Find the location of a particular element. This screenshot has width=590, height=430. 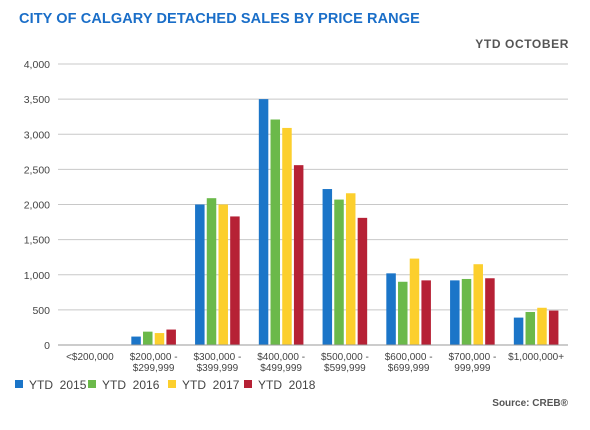

y-tick-label: 2,500 is located at coordinates (37, 170).